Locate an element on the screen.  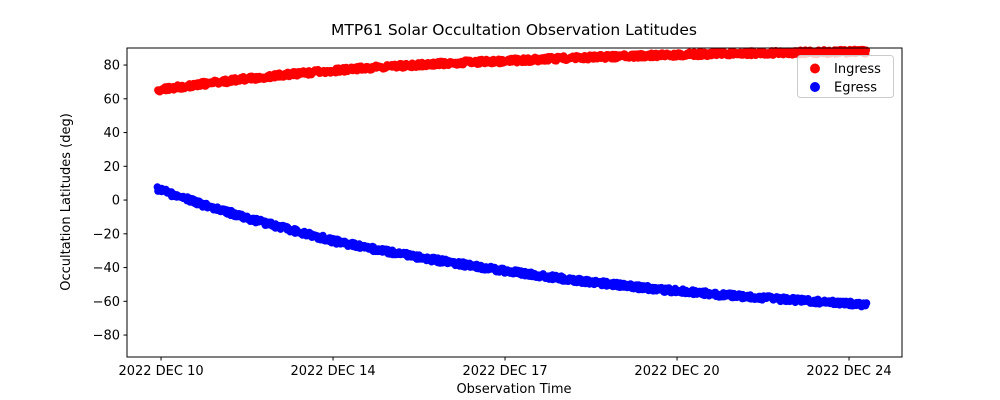
legend-frame is located at coordinates (845, 76).